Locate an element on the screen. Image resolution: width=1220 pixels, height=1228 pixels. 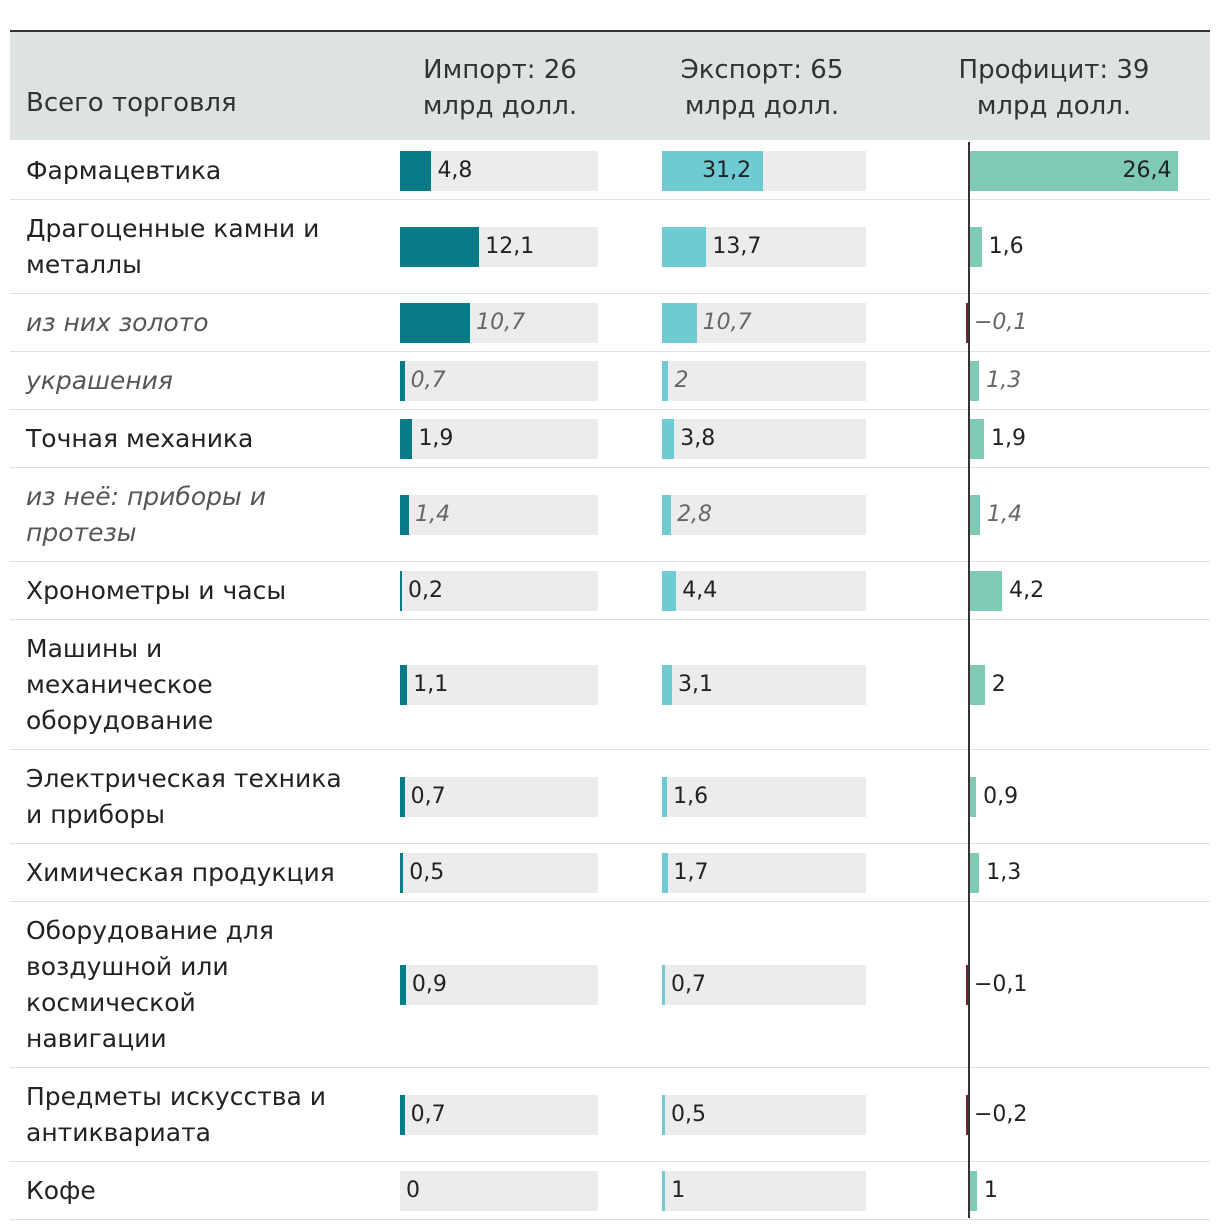
row-label-line: и приборы is located at coordinates (95, 814).